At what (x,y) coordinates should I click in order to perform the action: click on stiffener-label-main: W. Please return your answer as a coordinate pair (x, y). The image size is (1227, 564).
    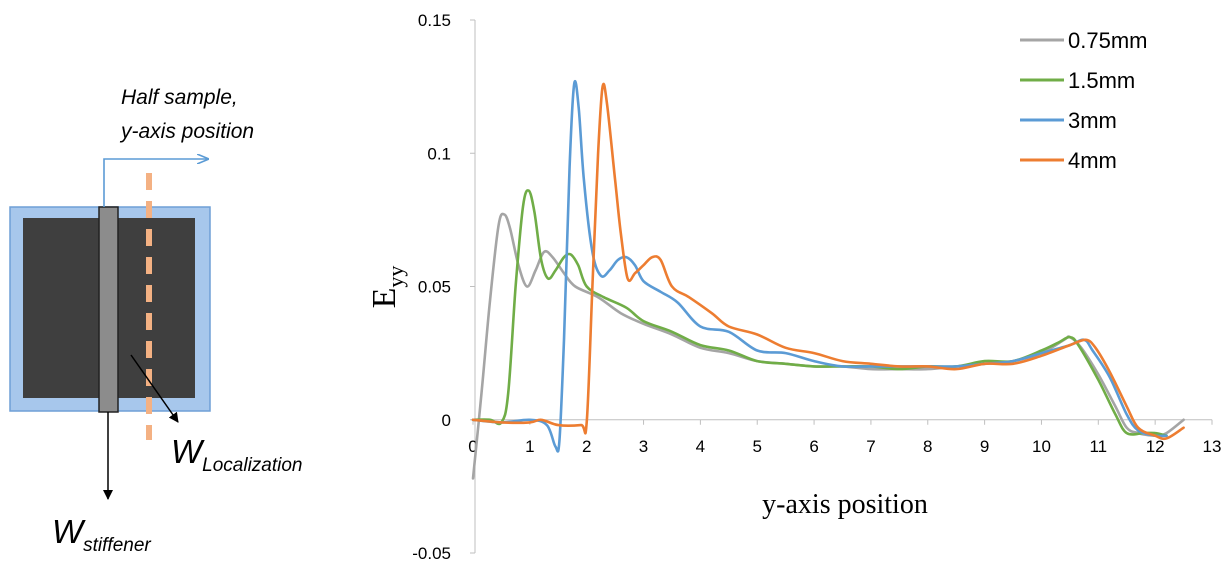
    Looking at the image, I should click on (69, 531).